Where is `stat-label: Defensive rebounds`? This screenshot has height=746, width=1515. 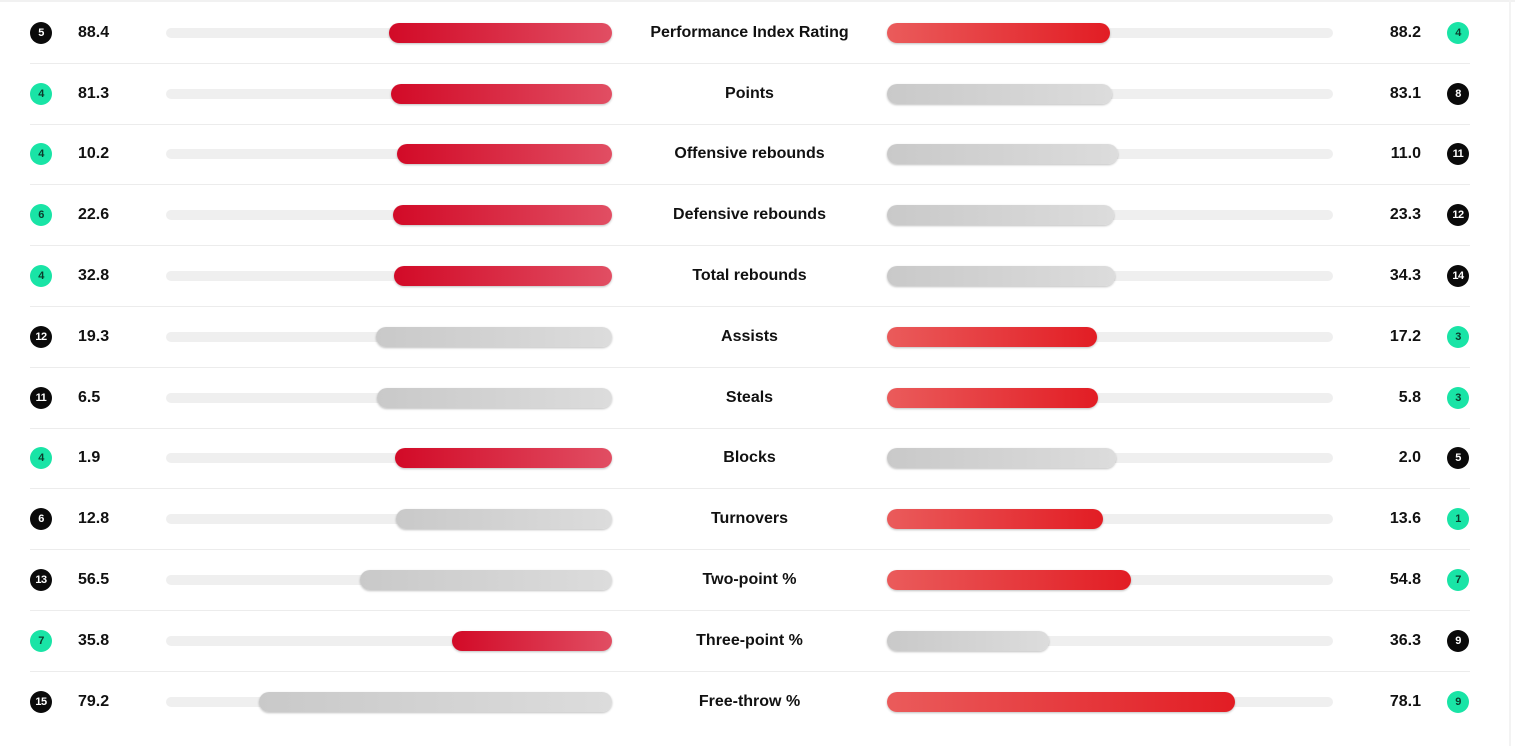
stat-label: Defensive rebounds is located at coordinates (749, 215).